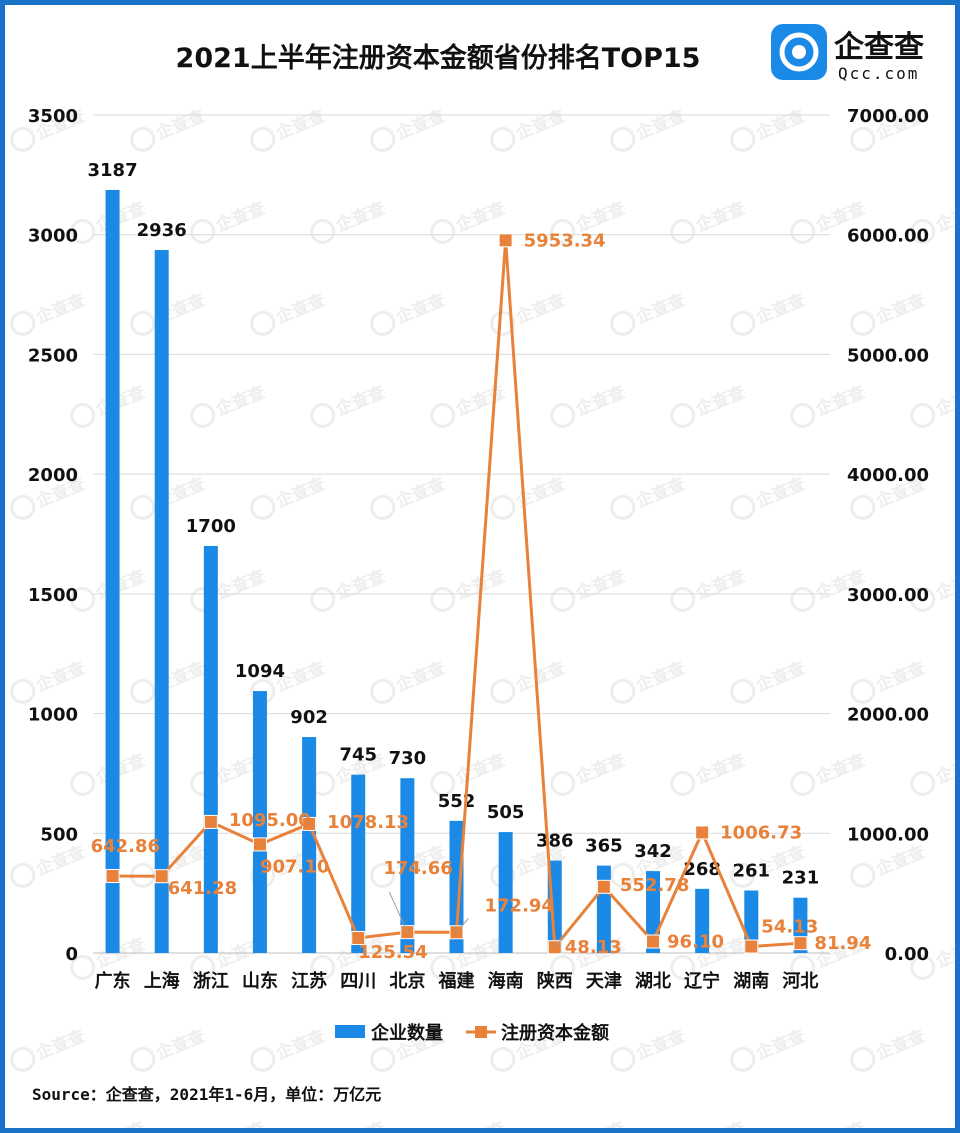 The height and width of the screenshot is (1133, 960). I want to click on logo-q-icon, so click(799, 52).